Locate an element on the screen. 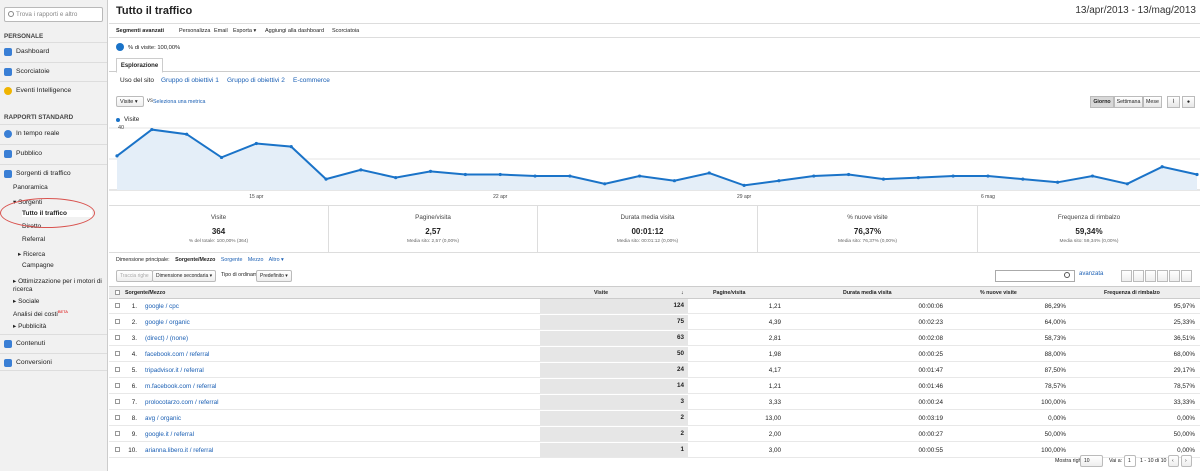 This screenshot has width=1200, height=471. search-input: Trova i rapporti e altro is located at coordinates (53, 14).